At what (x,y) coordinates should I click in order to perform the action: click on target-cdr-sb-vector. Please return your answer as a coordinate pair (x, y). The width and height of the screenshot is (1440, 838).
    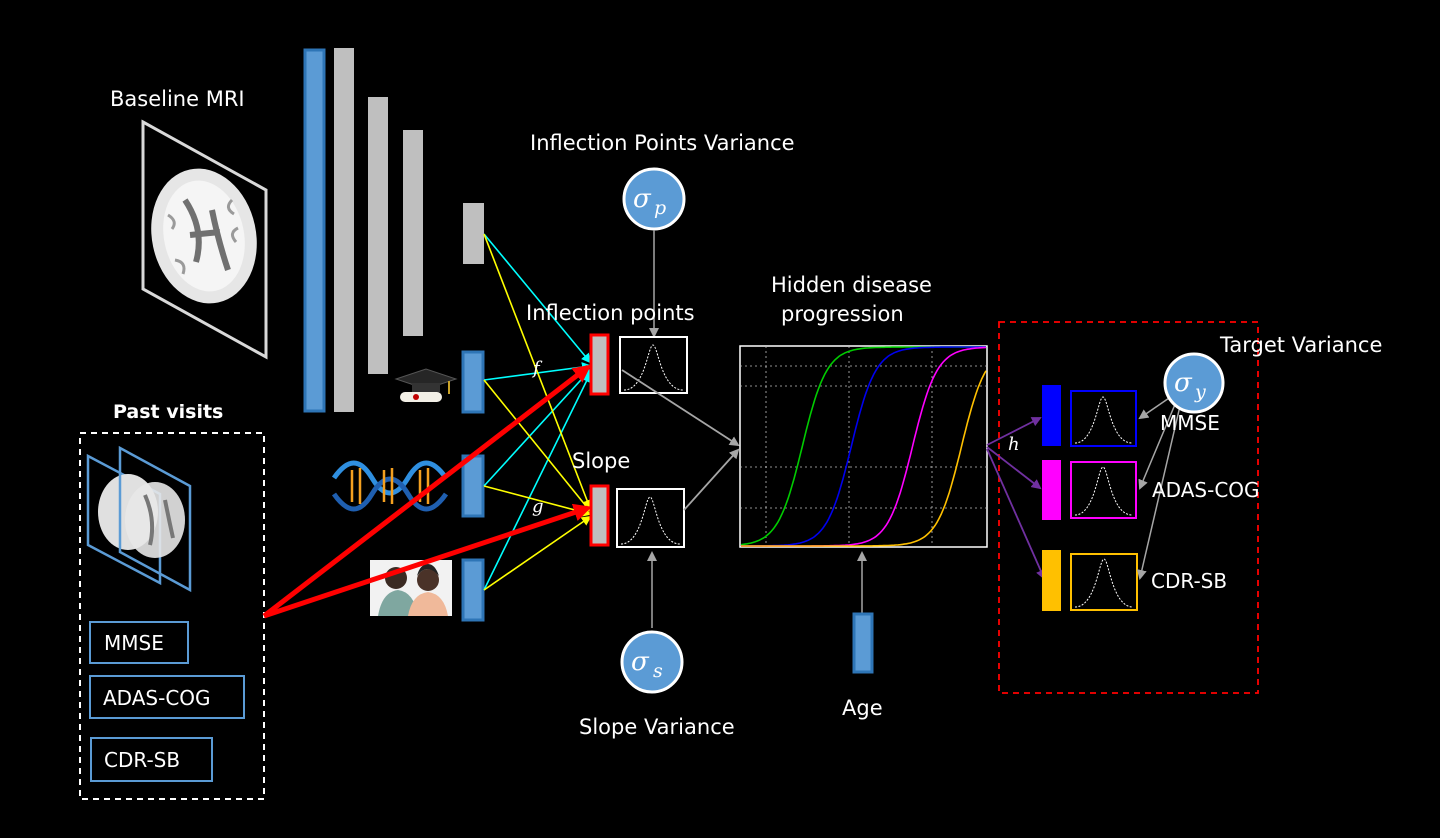
    Looking at the image, I should click on (1051, 580).